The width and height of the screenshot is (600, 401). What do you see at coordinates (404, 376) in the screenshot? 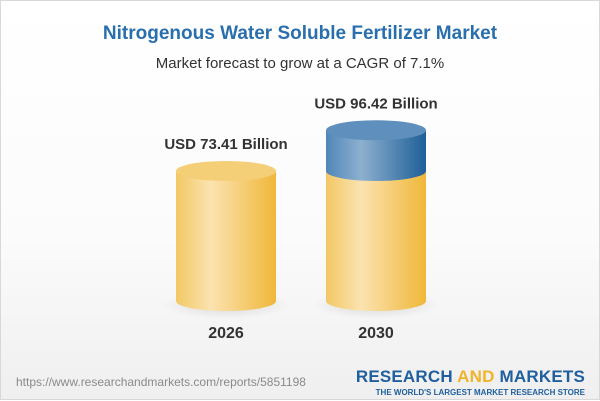
I see `logo-word-research: RESEARCH` at bounding box center [404, 376].